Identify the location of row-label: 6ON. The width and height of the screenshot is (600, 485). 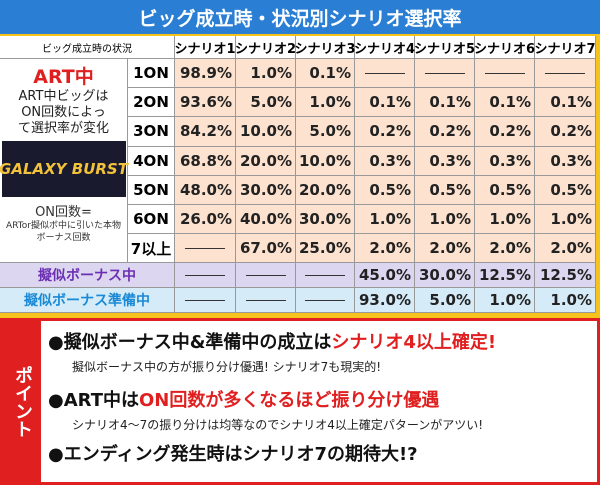
(151, 220).